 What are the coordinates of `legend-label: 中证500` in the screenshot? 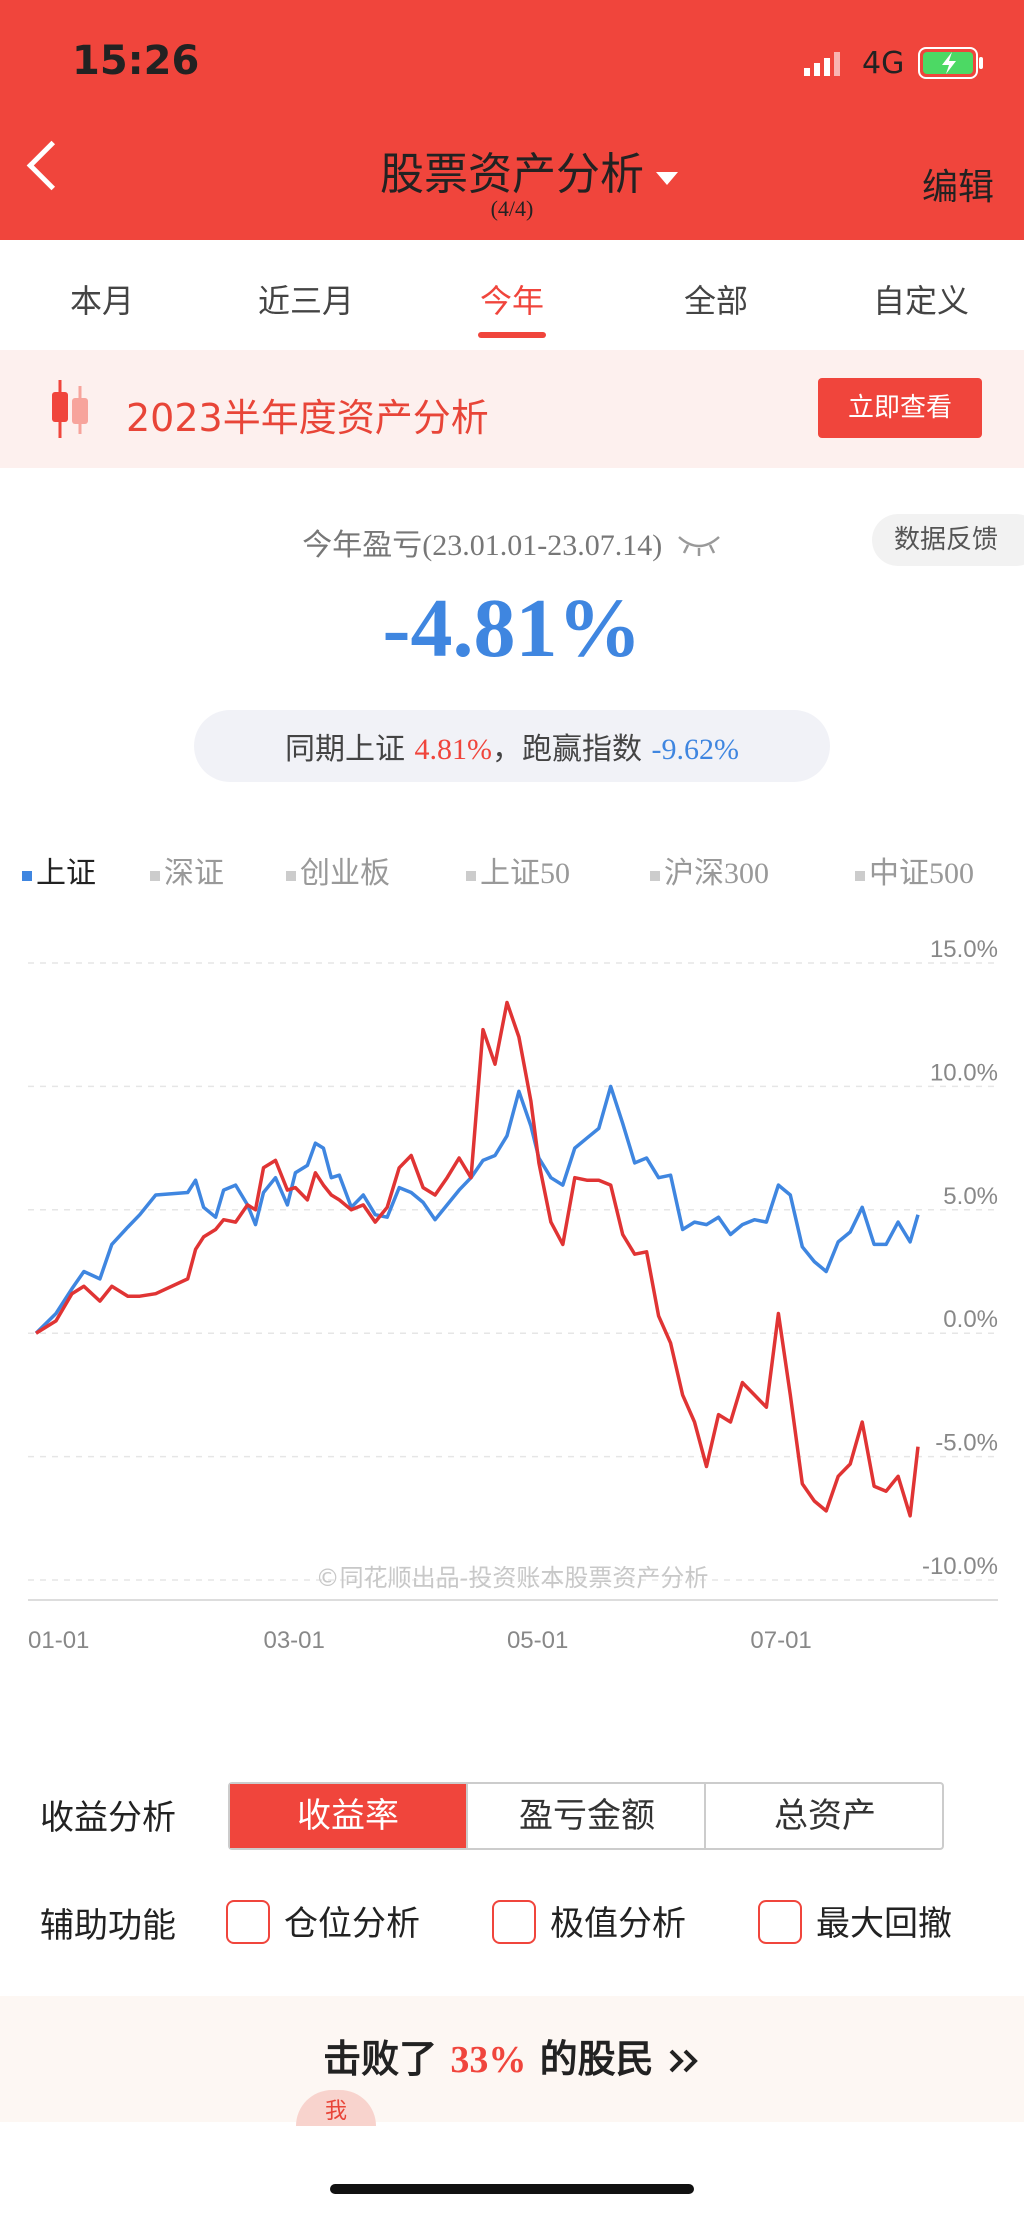 It's located at (921, 873).